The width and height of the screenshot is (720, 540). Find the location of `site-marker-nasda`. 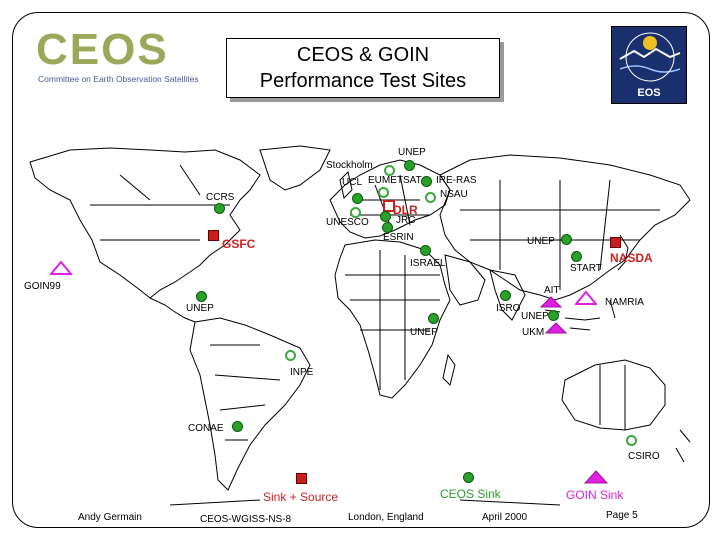

site-marker-nasda is located at coordinates (615, 242).